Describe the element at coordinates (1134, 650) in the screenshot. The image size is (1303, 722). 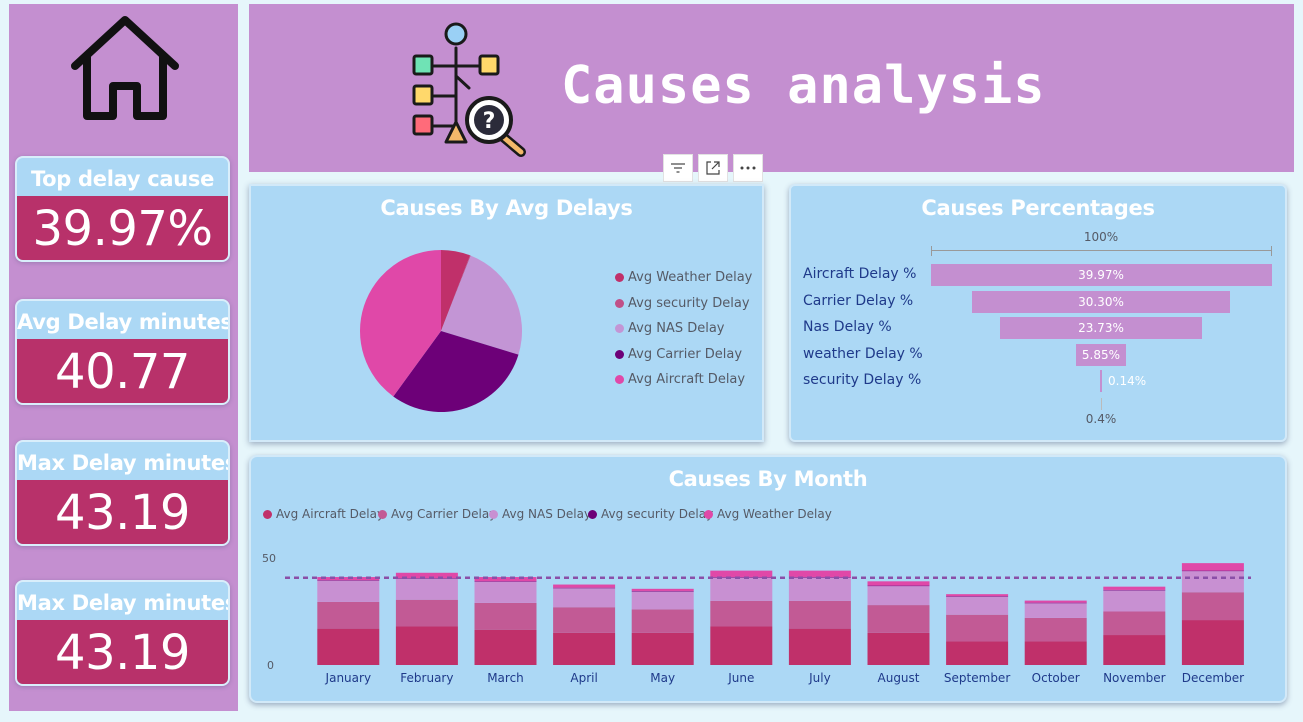
I see `bar-segment-november-avg-aircraft-delay` at that location.